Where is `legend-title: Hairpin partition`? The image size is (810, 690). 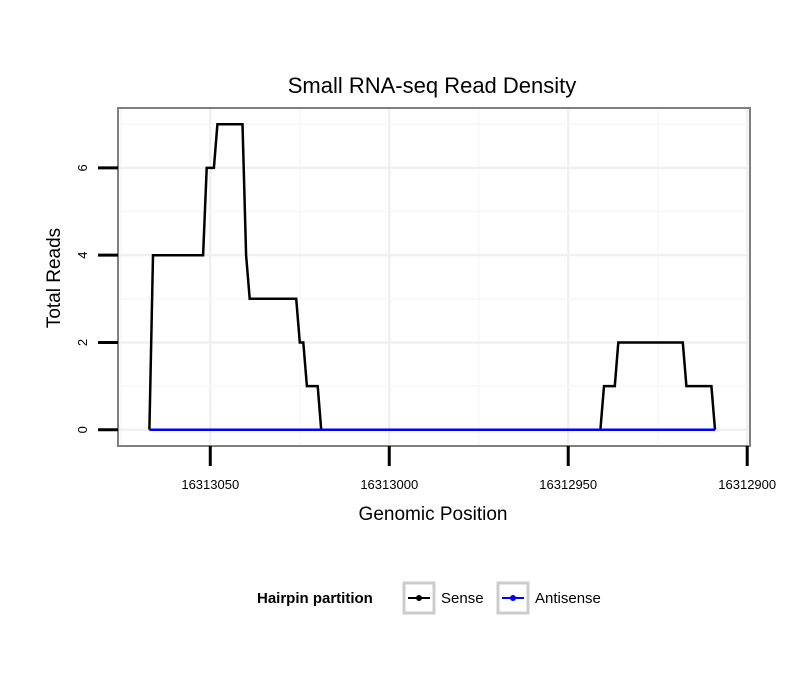 legend-title: Hairpin partition is located at coordinates (315, 598).